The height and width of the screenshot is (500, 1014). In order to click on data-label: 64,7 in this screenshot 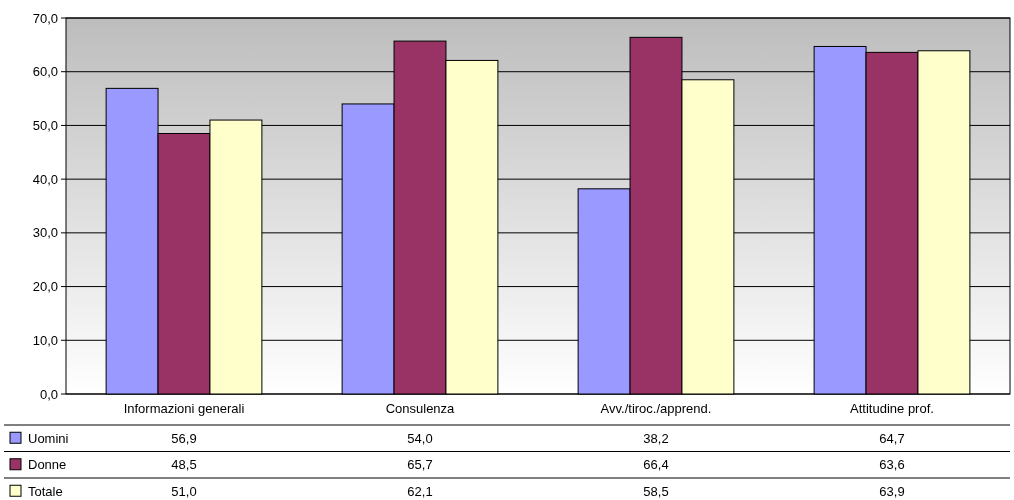, I will do `click(892, 438)`.